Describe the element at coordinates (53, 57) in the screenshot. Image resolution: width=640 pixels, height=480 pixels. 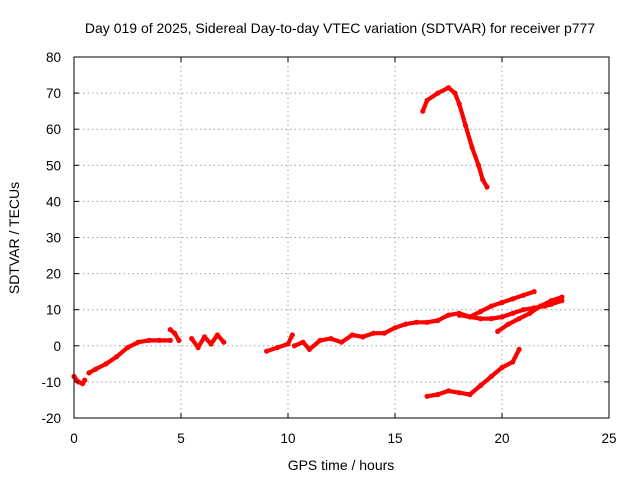
I see `y-tick-label: 80` at that location.